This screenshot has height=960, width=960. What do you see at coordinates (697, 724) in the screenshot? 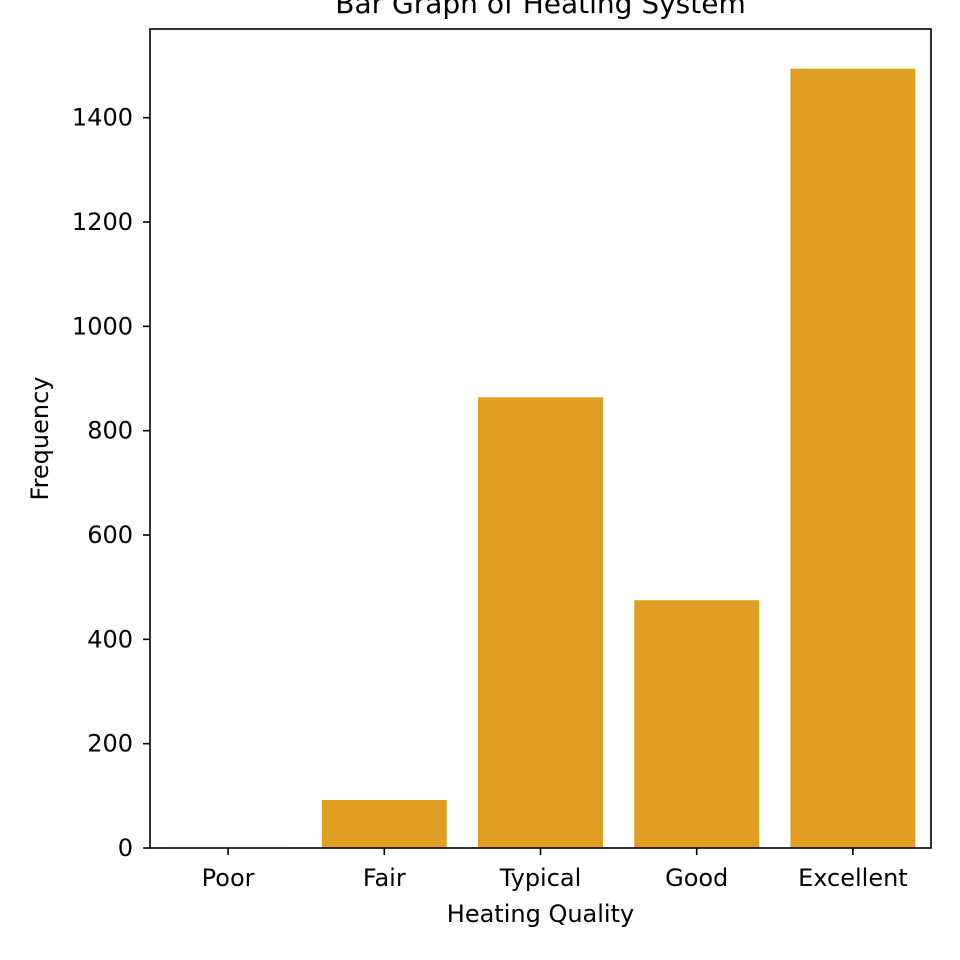
I see `bar-good` at bounding box center [697, 724].